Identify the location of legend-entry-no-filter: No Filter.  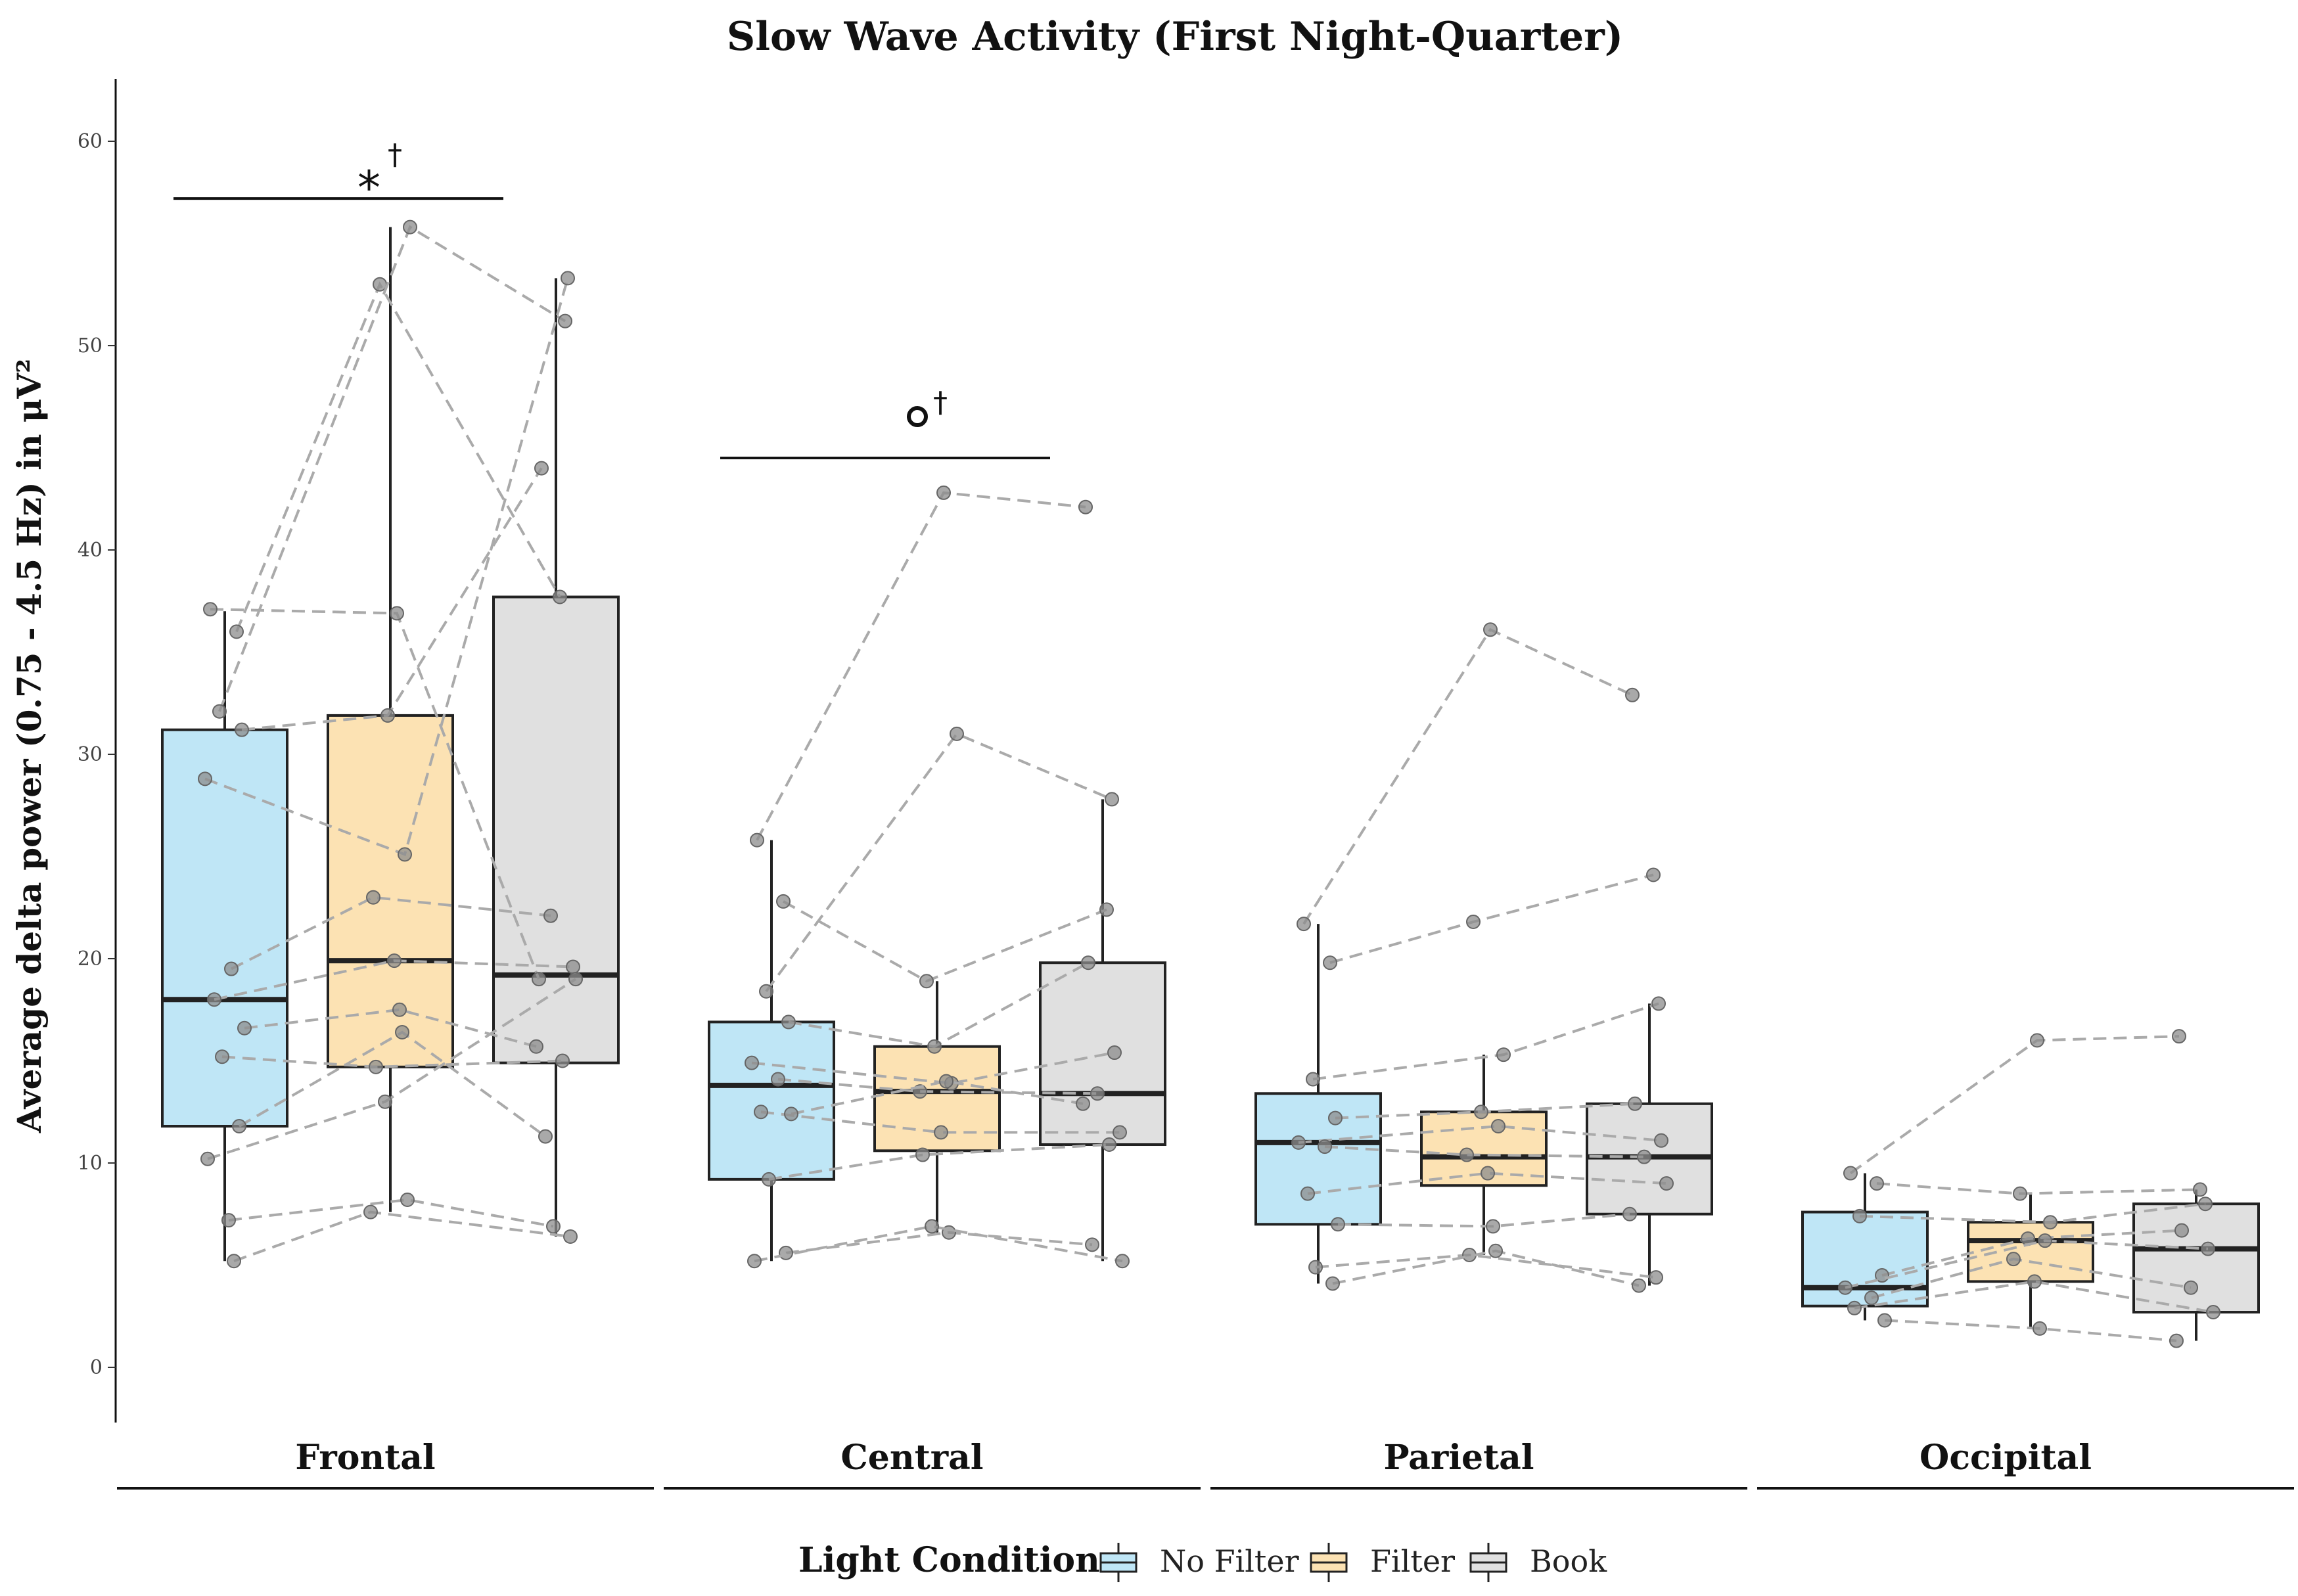
(1199, 1562).